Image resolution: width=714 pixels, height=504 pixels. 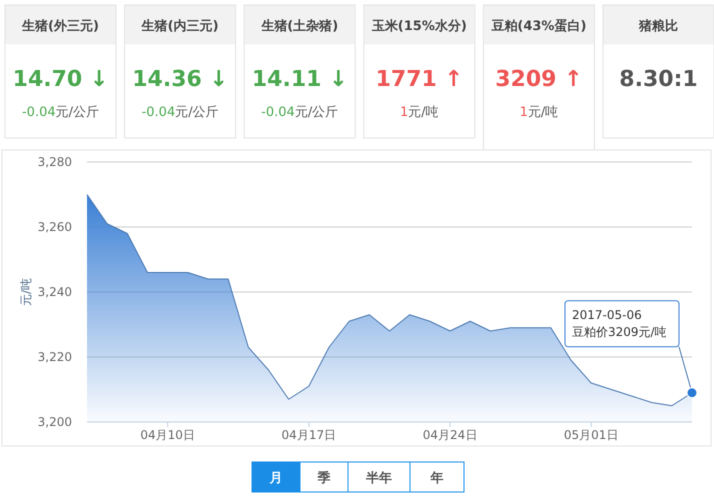 I want to click on text: 生猪(外三元), so click(x=60, y=26).